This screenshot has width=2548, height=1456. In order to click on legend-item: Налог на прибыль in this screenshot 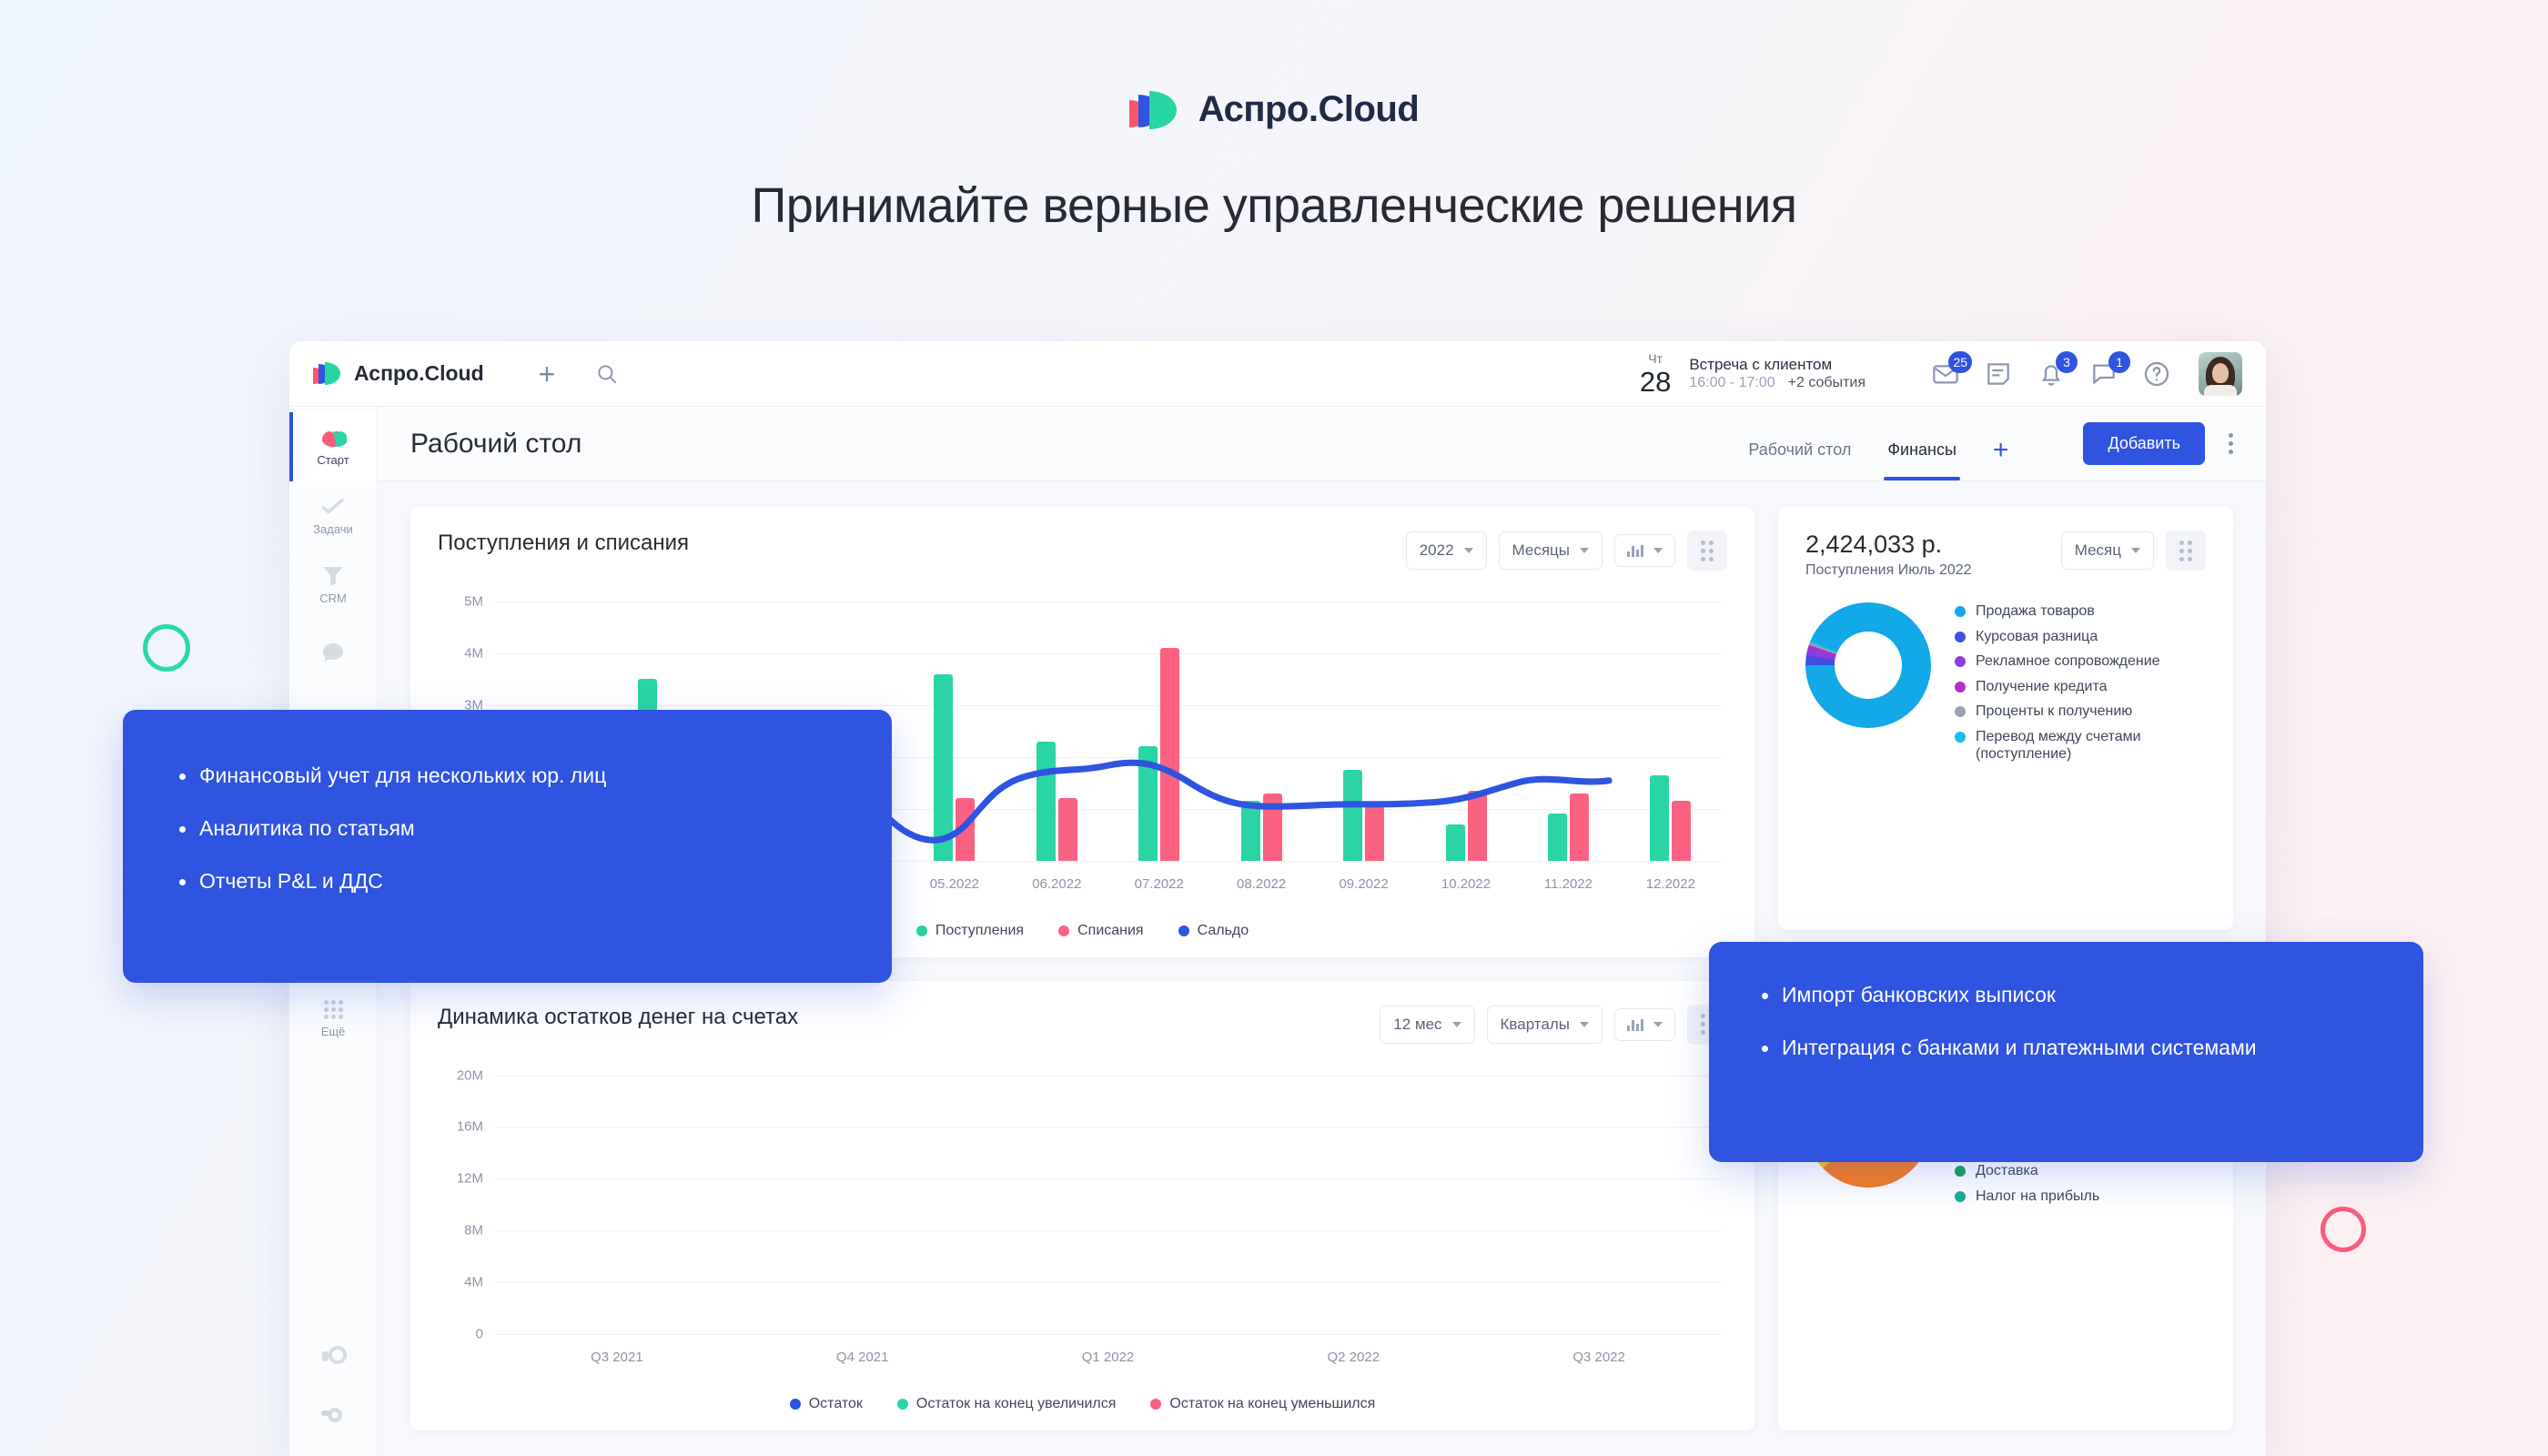, I will do `click(2062, 1197)`.